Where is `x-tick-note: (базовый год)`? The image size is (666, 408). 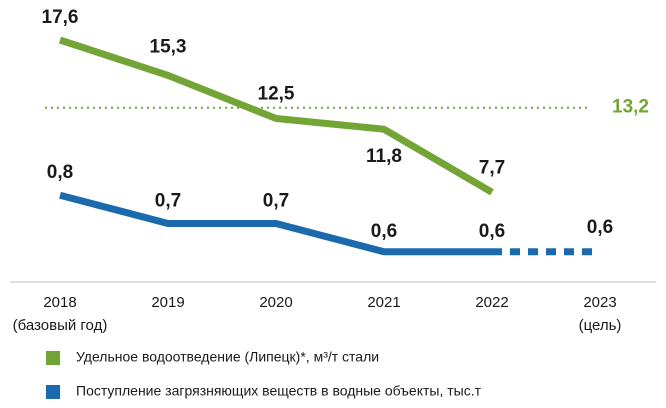
x-tick-note: (базовый год) is located at coordinates (60, 325).